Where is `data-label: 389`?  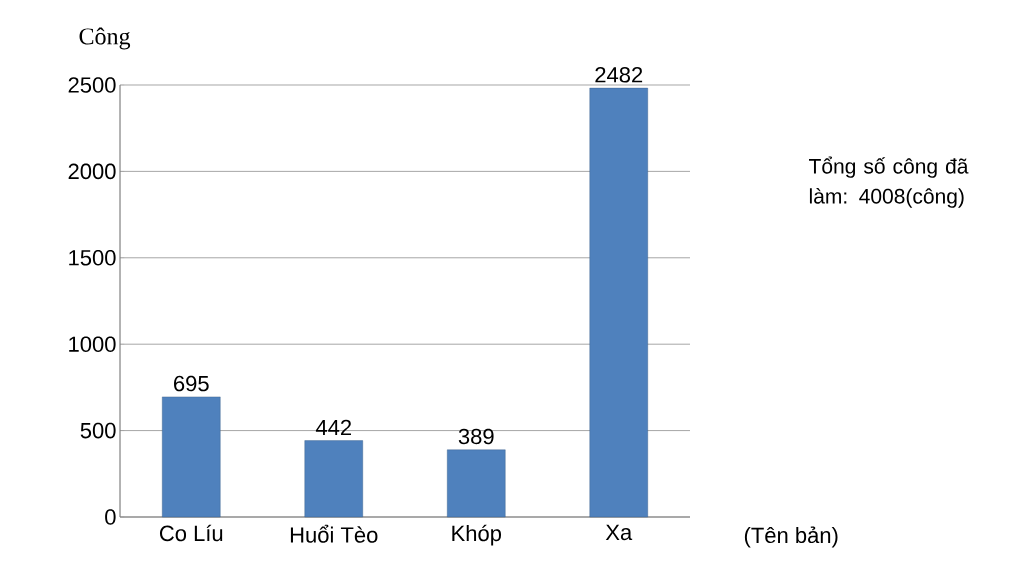
data-label: 389 is located at coordinates (476, 436).